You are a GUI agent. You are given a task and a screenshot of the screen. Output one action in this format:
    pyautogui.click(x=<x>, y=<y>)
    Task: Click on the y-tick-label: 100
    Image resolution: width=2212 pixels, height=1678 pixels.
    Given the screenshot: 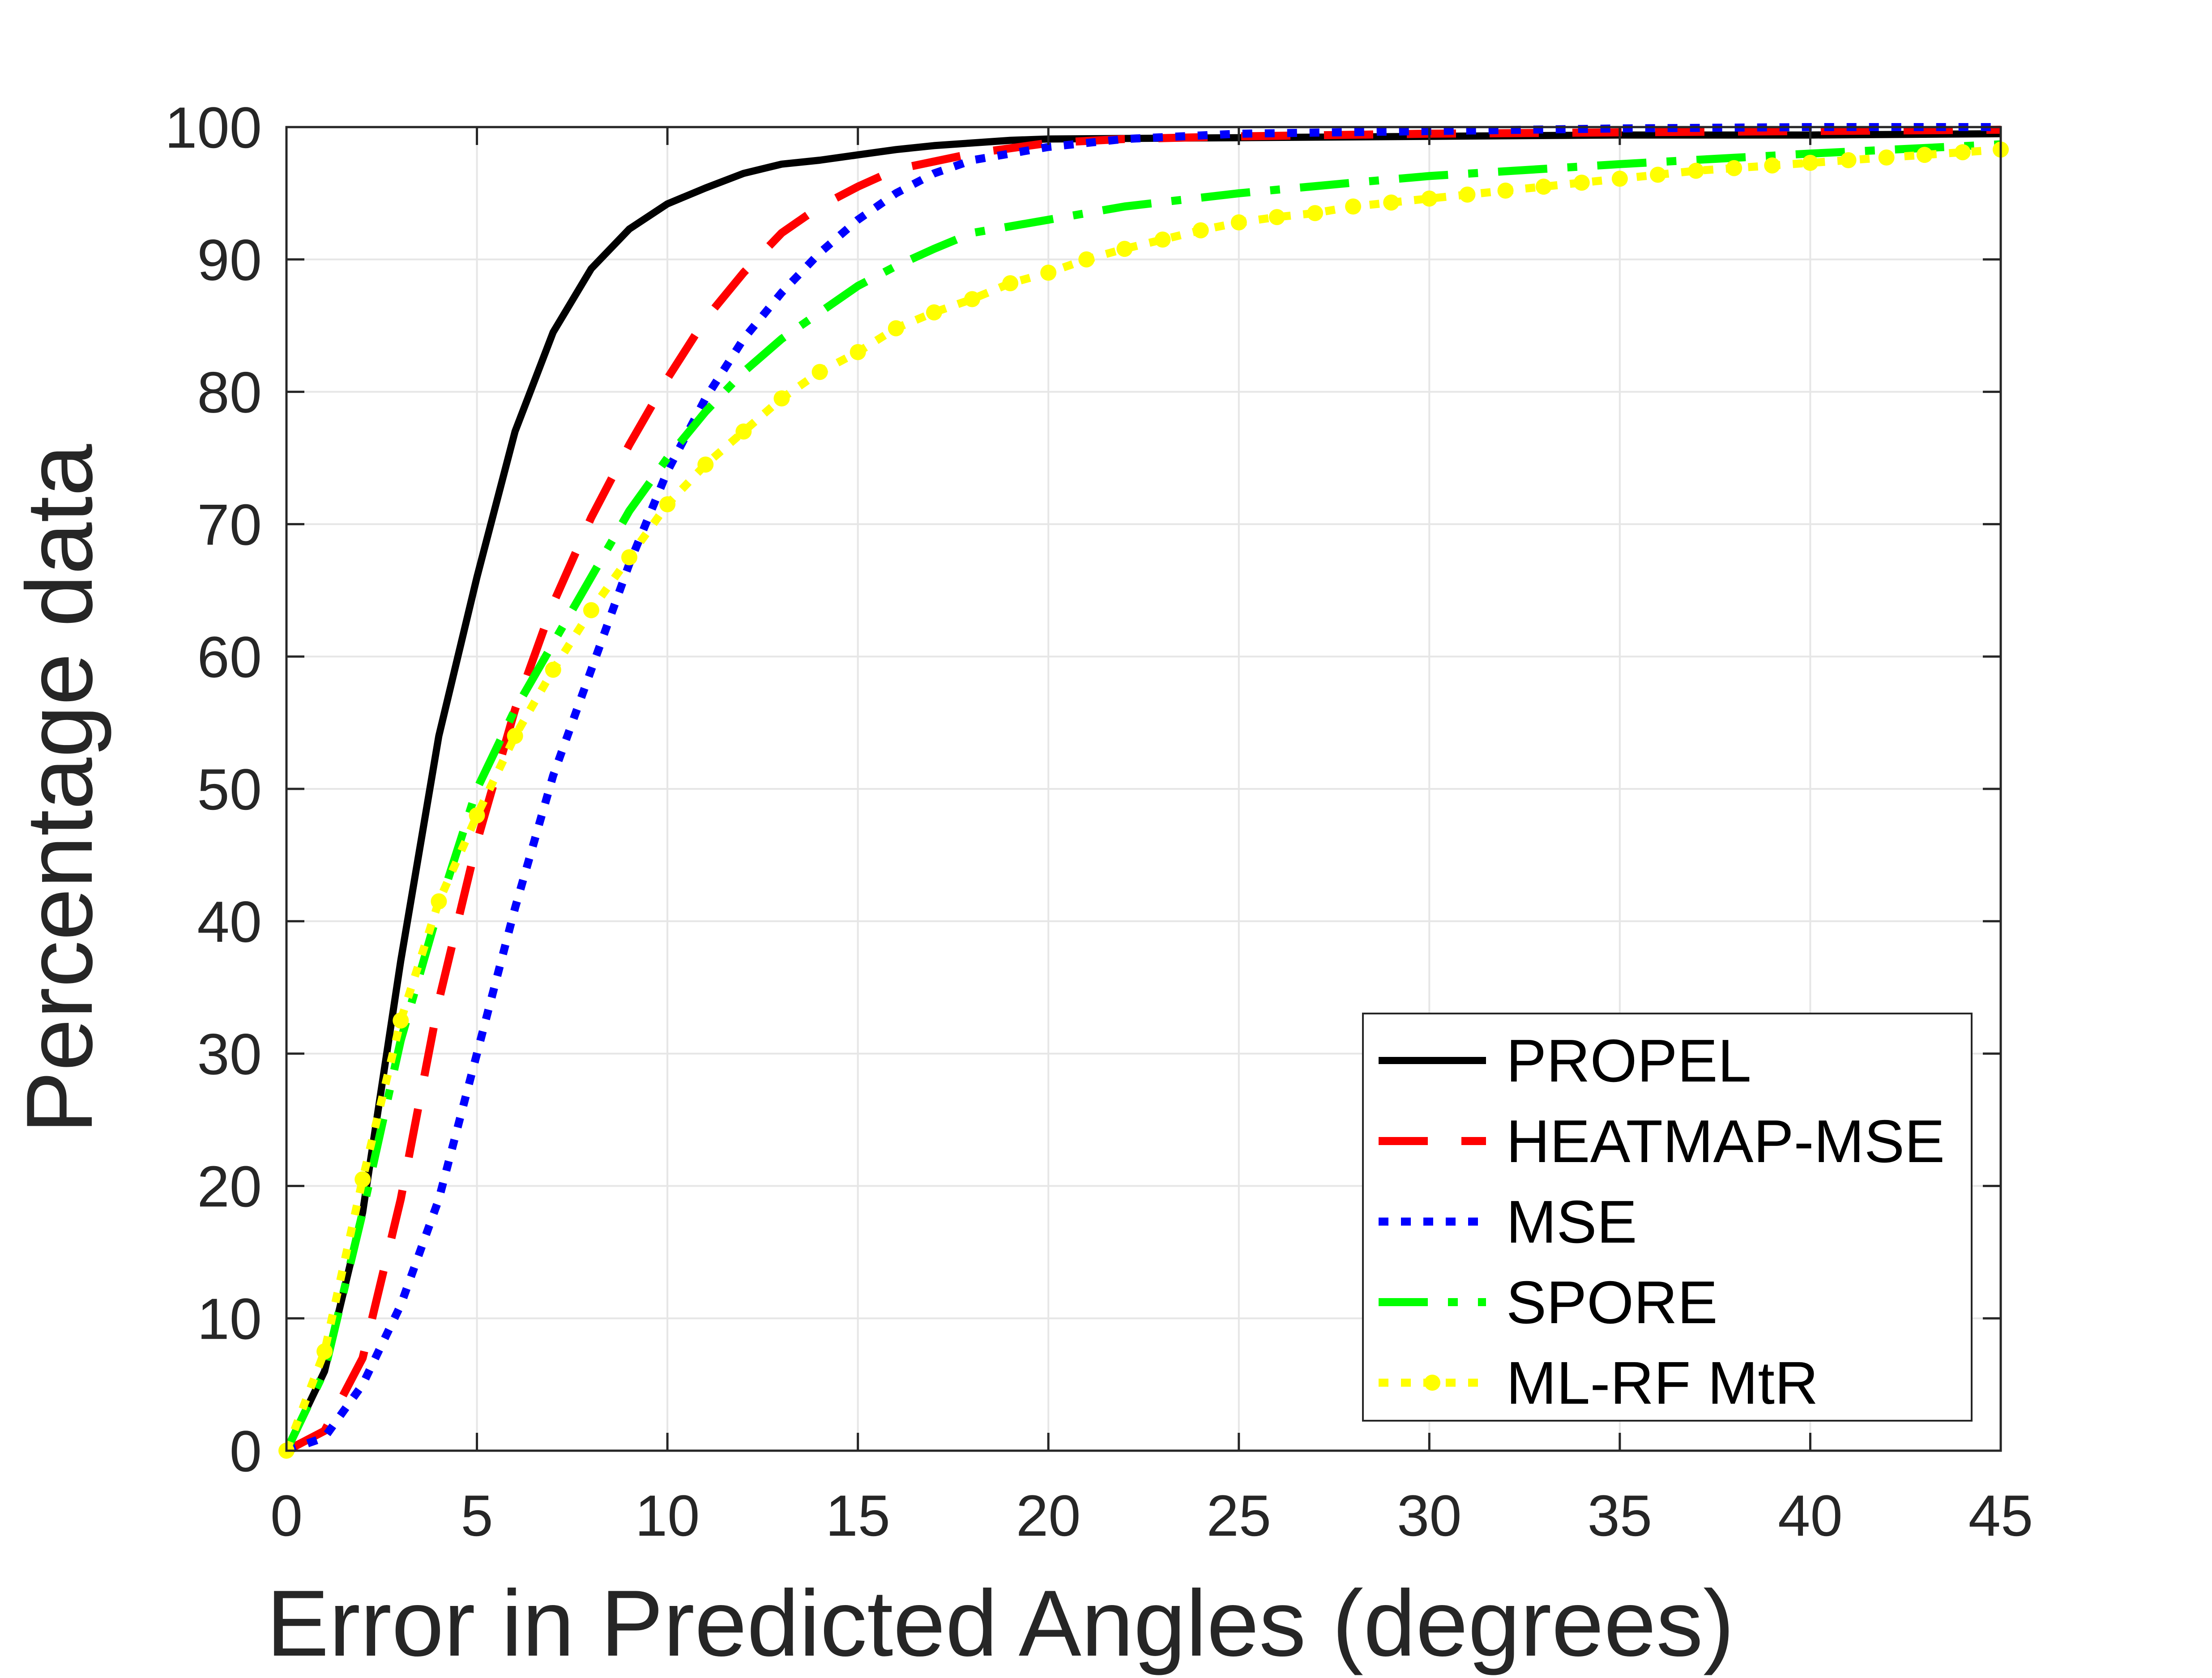 What is the action you would take?
    pyautogui.click(x=213, y=127)
    